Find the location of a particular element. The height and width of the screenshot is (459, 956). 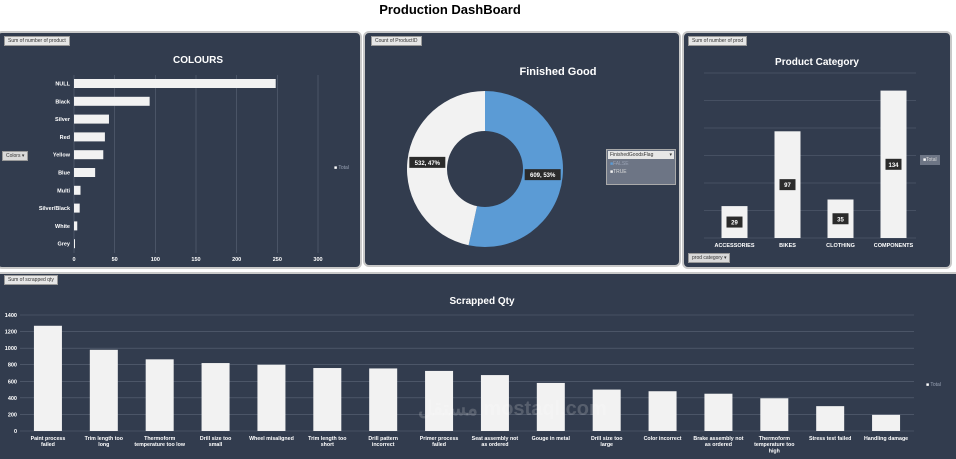

x-category-label-line: incorrect is located at coordinates (383, 445).